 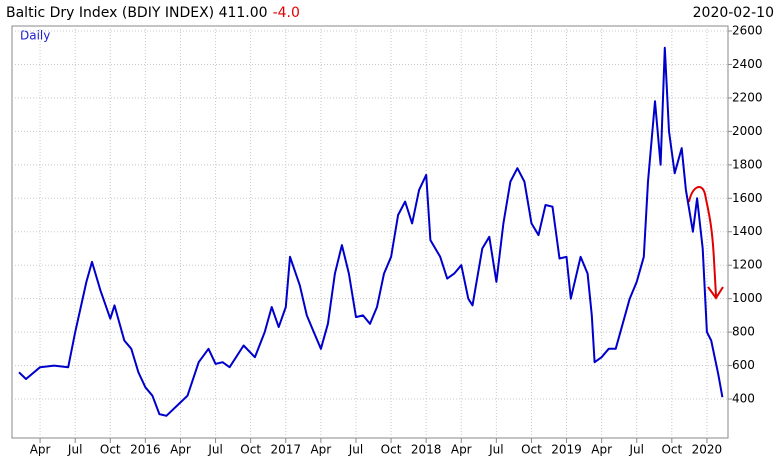 What do you see at coordinates (137, 13) in the screenshot?
I see `chart-title: Baltic Dry Index (BDIY INDEX) 411.00` at bounding box center [137, 13].